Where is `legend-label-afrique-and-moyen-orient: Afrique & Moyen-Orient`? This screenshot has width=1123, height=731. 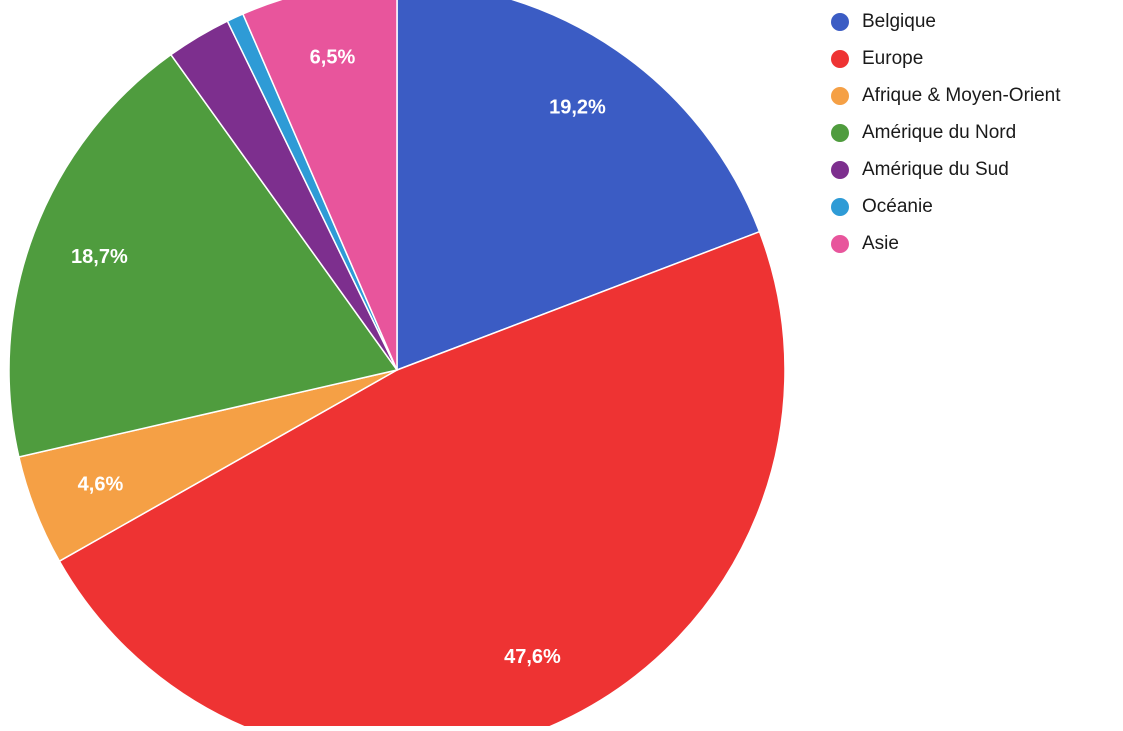 legend-label-afrique-and-moyen-orient: Afrique & Moyen-Orient is located at coordinates (961, 95).